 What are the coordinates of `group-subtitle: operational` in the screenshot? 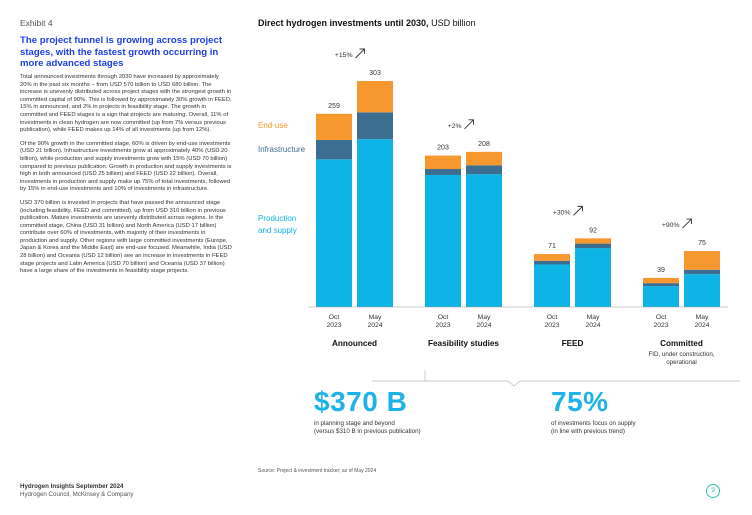 It's located at (681, 362).